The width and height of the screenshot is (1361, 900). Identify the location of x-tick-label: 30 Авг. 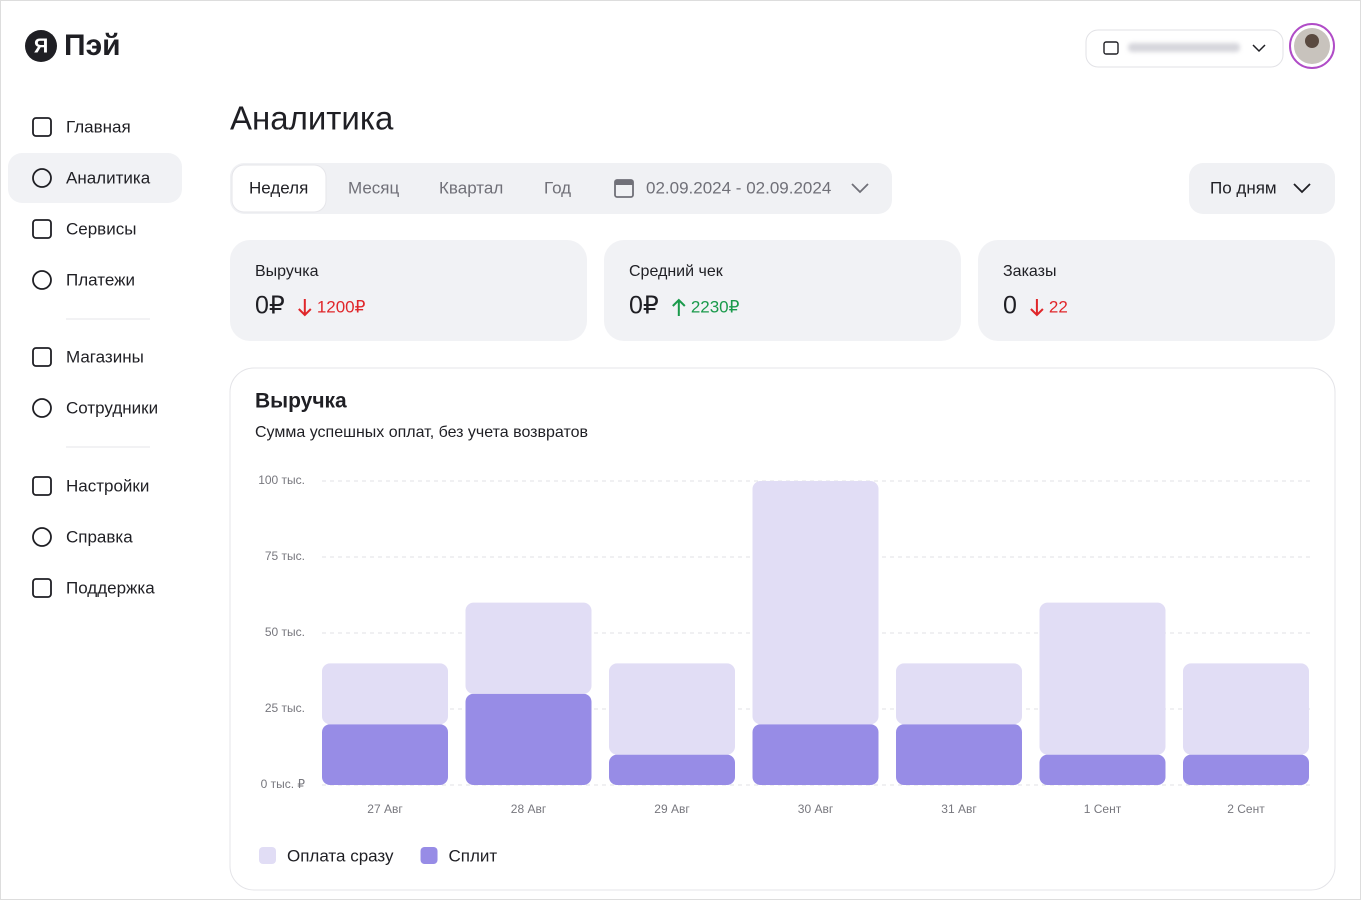
(816, 809).